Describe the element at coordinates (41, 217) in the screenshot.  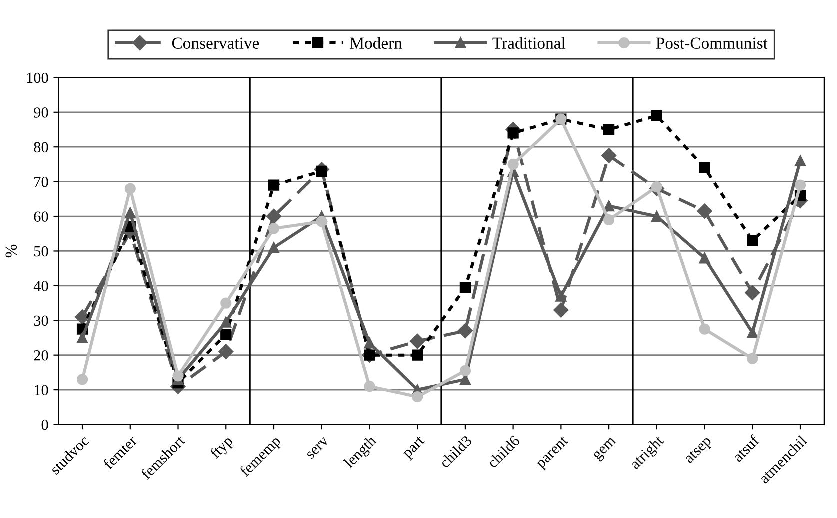
I see `y-tick-label: 60` at that location.